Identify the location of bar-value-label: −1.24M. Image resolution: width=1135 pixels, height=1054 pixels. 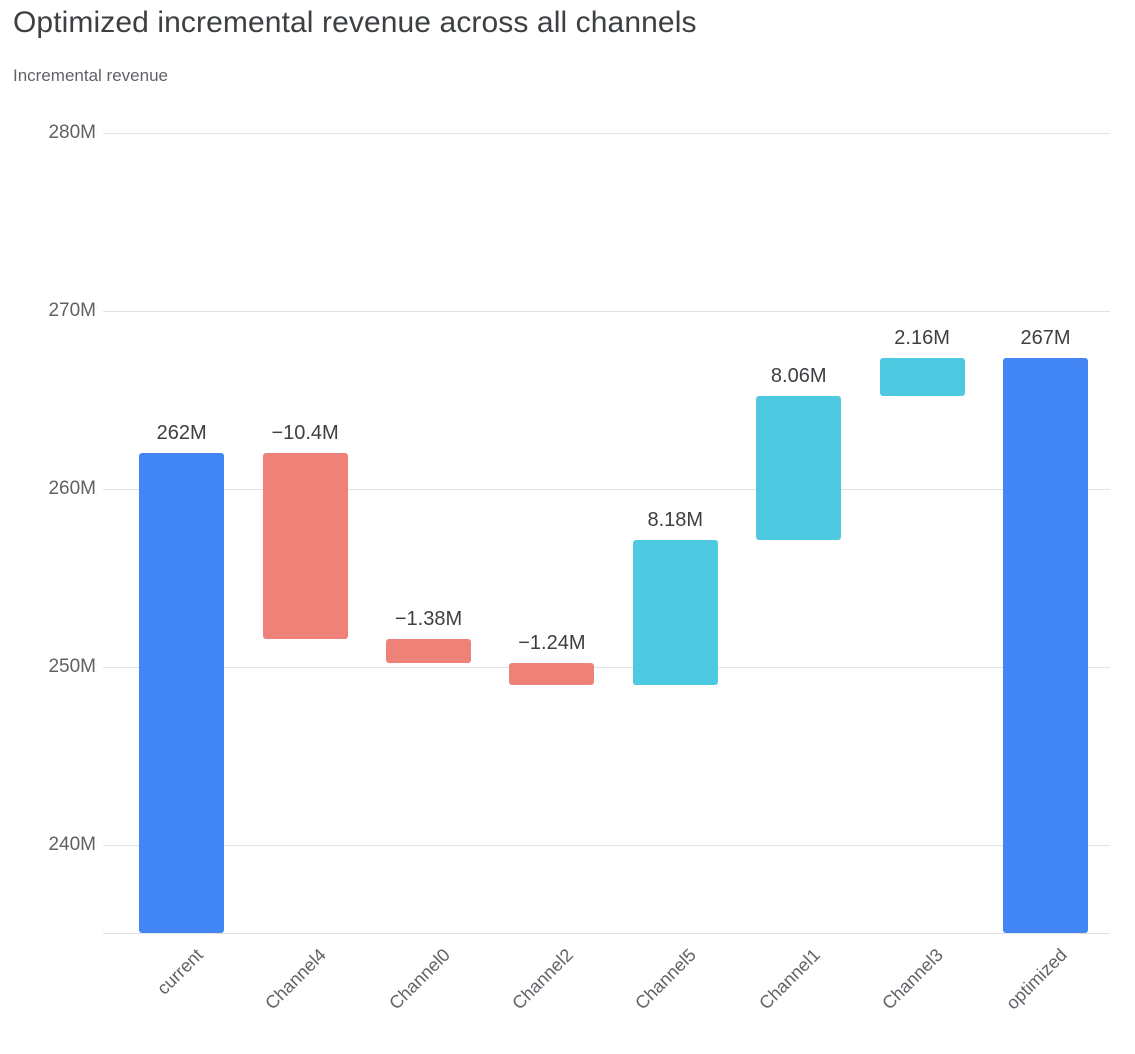
(552, 643).